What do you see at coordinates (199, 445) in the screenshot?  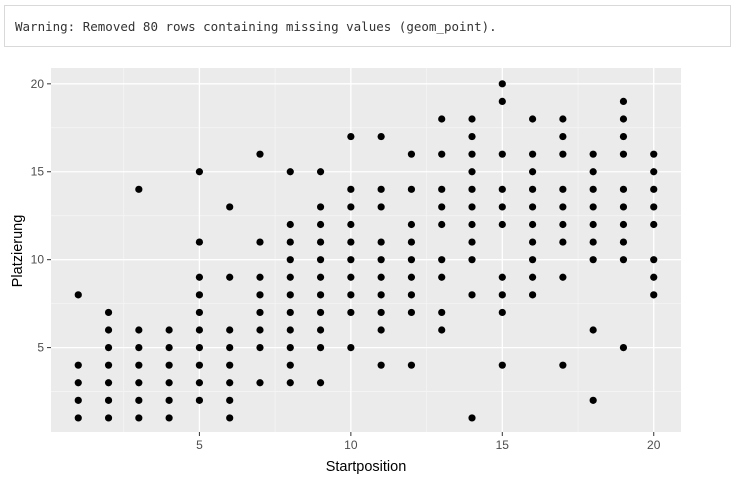 I see `x-axis-tick-label: 5` at bounding box center [199, 445].